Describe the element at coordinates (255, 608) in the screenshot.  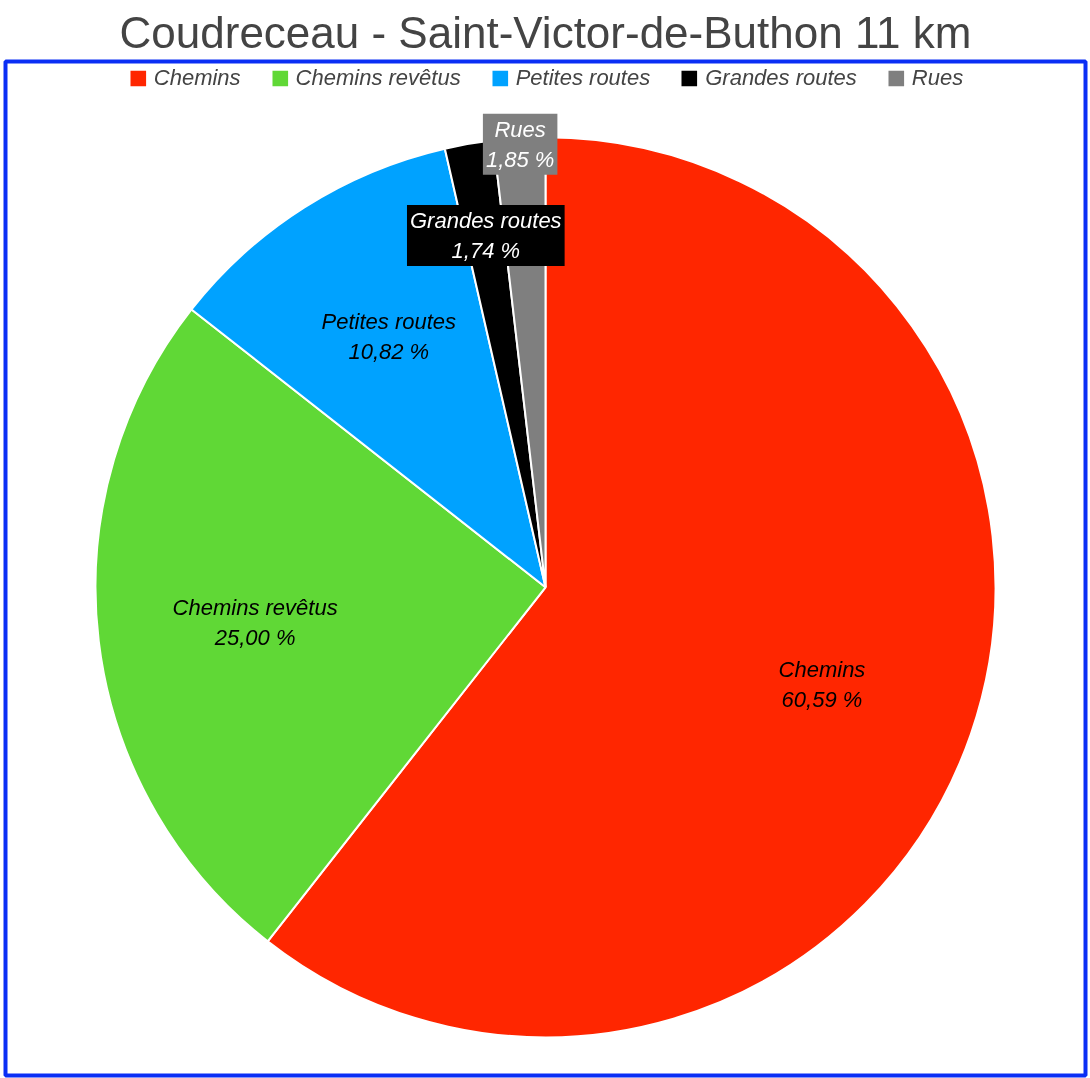
I see `slice-label: Chemins revêtus` at that location.